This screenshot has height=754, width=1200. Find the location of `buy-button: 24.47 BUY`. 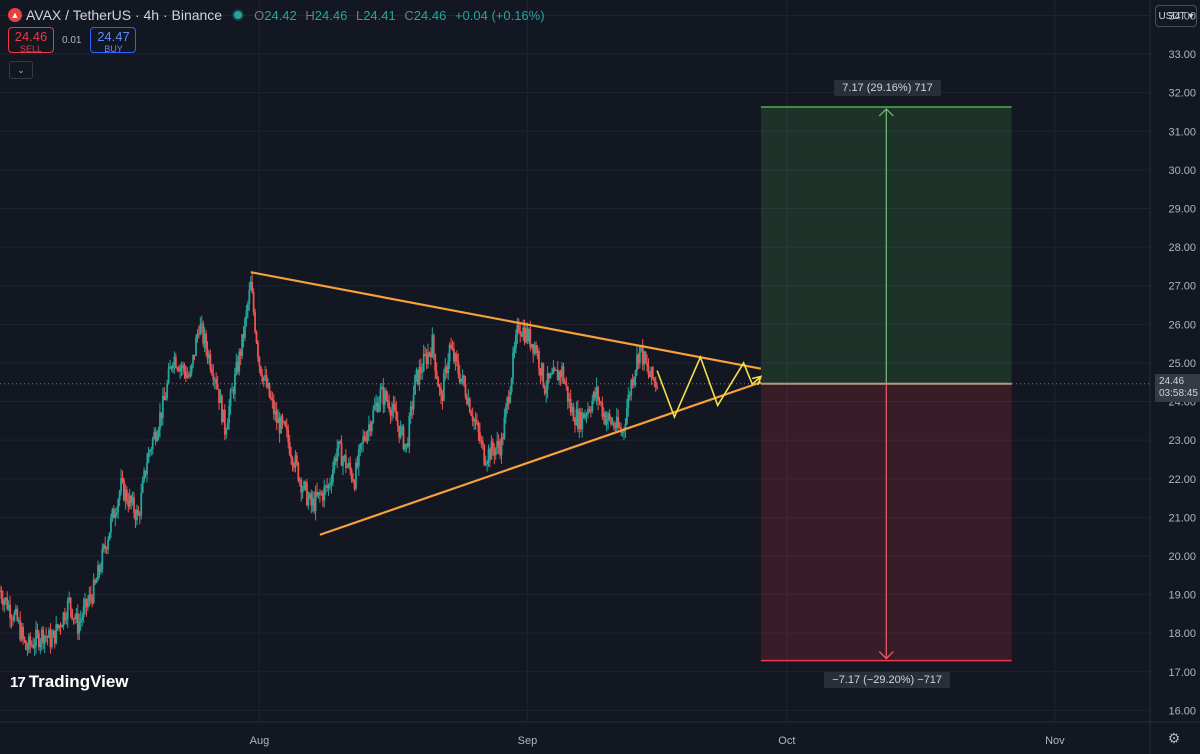

buy-button: 24.47 BUY is located at coordinates (113, 40).